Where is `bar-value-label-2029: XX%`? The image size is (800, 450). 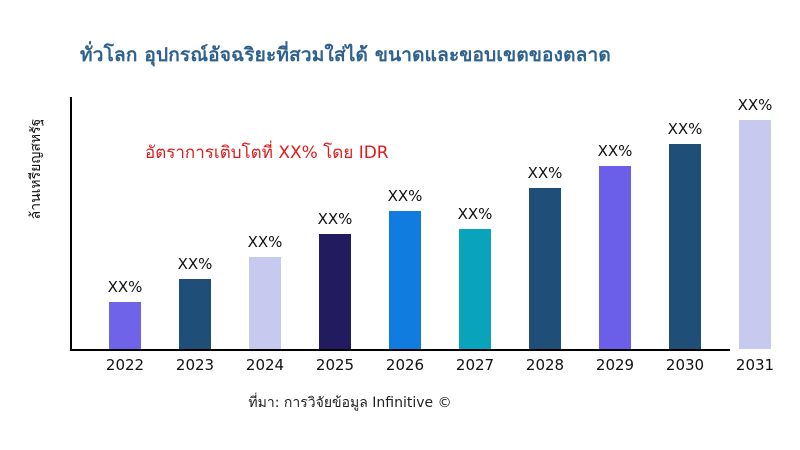 bar-value-label-2029: XX% is located at coordinates (615, 151).